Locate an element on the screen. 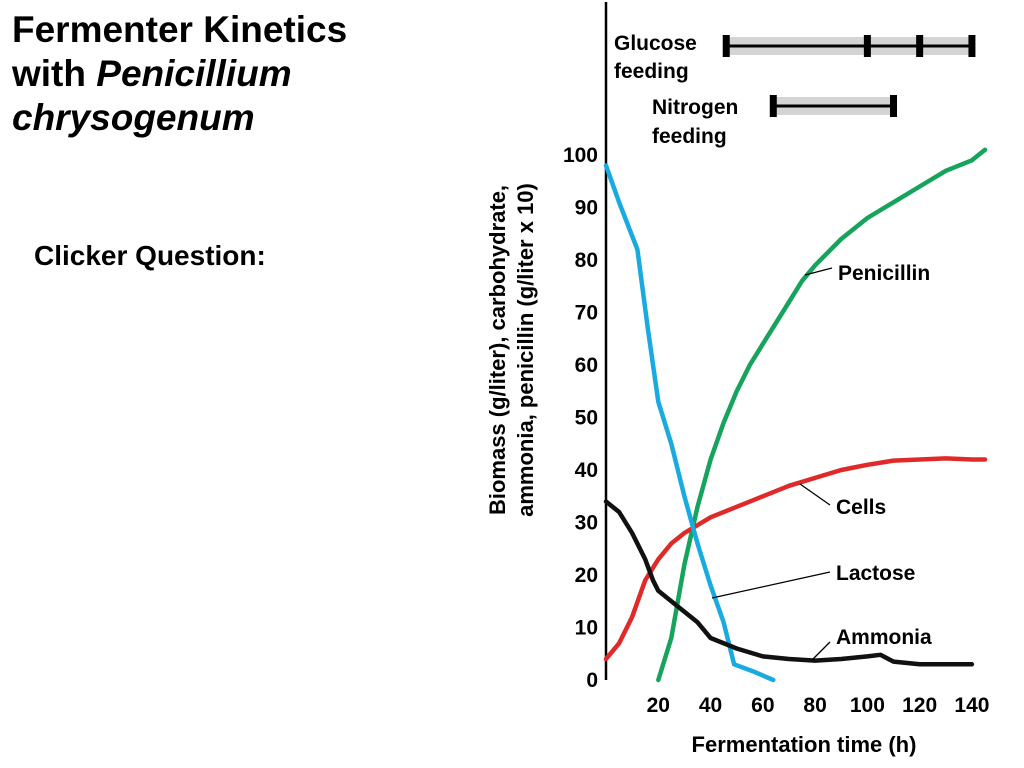 This screenshot has width=1024, height=768. y-tick-label: 100 is located at coordinates (580, 155).